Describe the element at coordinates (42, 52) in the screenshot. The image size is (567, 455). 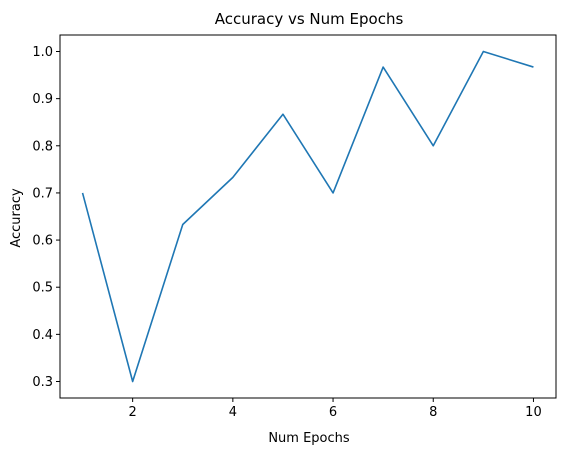
I see `y-tick-label: 1.0` at that location.